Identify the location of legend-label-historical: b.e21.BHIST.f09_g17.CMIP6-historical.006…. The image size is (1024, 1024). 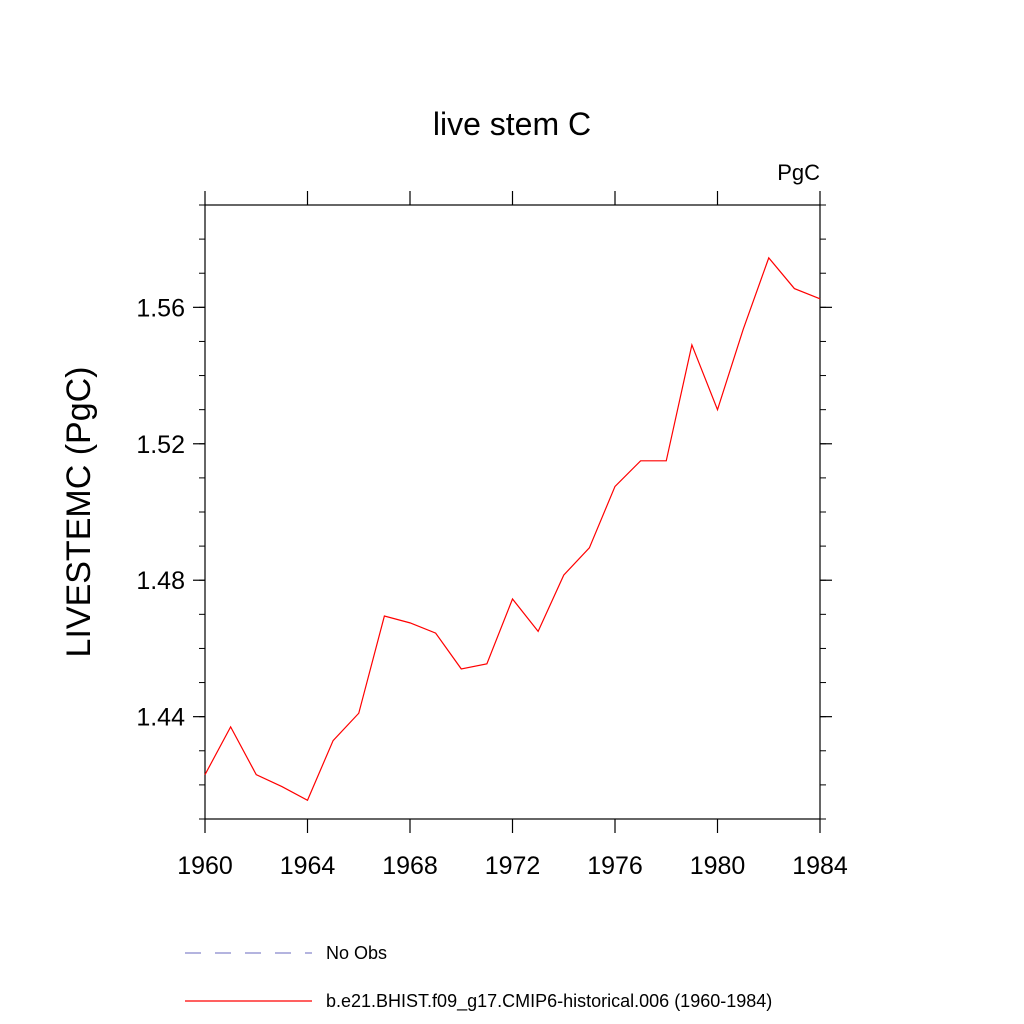
(549, 1001).